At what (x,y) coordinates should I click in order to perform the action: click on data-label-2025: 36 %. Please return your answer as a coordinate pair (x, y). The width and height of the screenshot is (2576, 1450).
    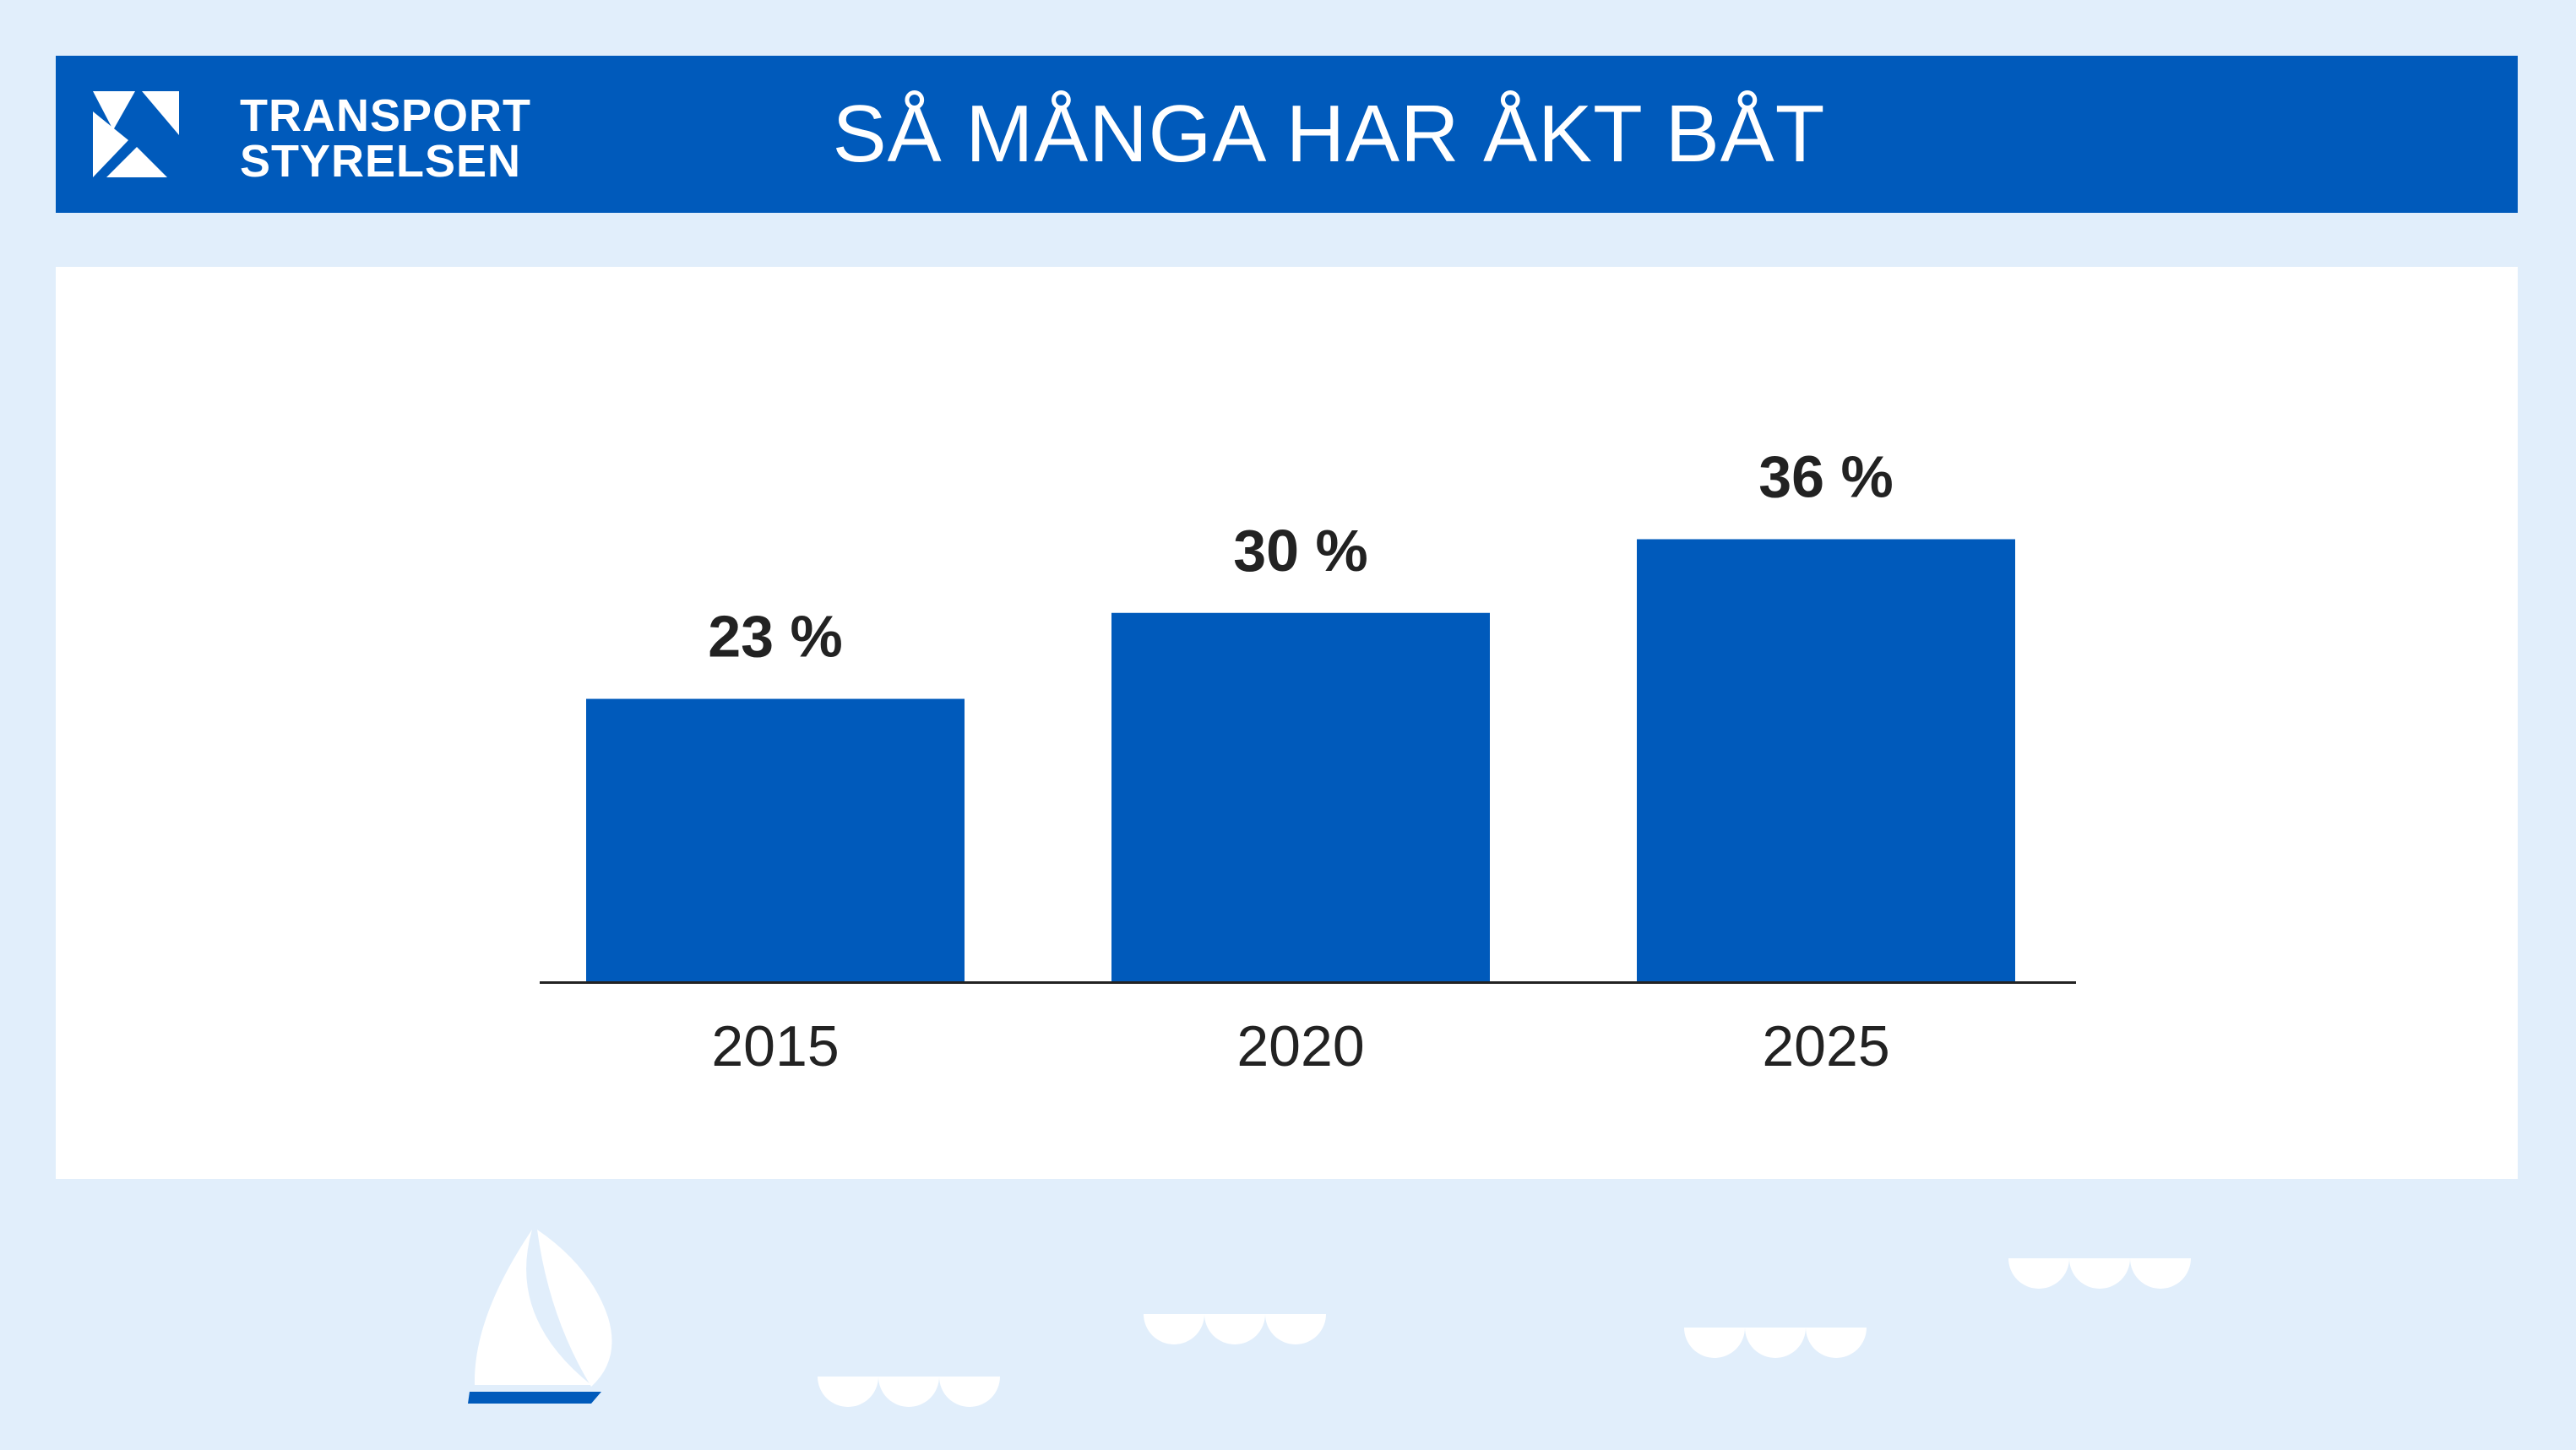
    Looking at the image, I should click on (1826, 477).